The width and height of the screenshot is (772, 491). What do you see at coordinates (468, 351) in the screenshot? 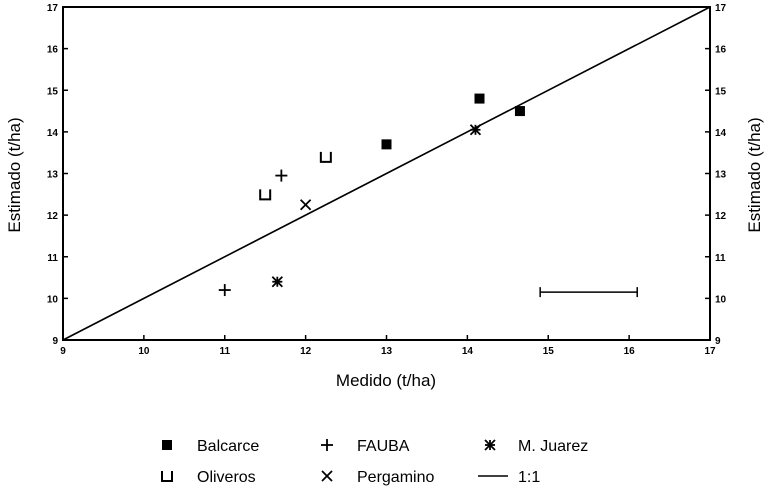
I see `x-tick-label: 14` at bounding box center [468, 351].